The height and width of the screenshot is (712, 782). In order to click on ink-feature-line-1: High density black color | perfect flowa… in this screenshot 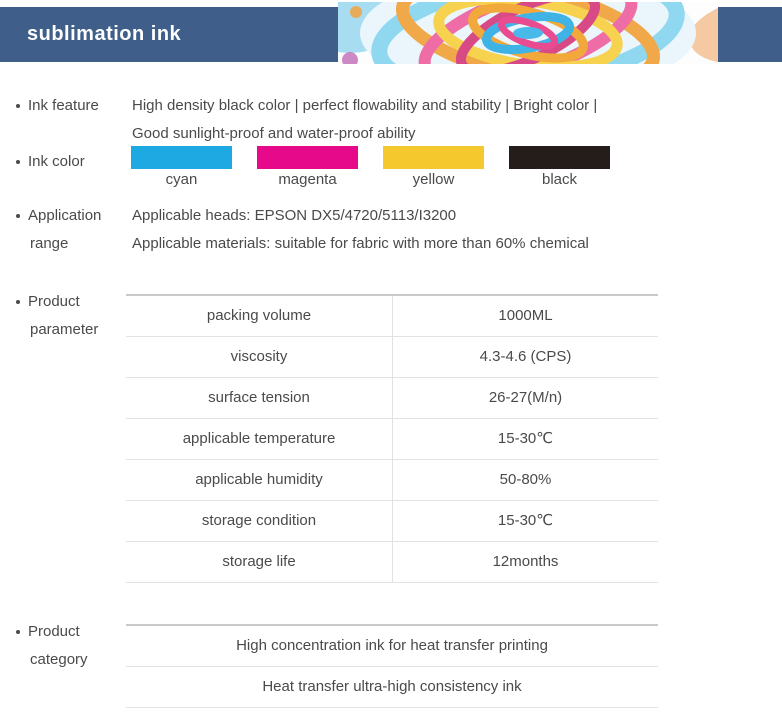, I will do `click(365, 105)`.